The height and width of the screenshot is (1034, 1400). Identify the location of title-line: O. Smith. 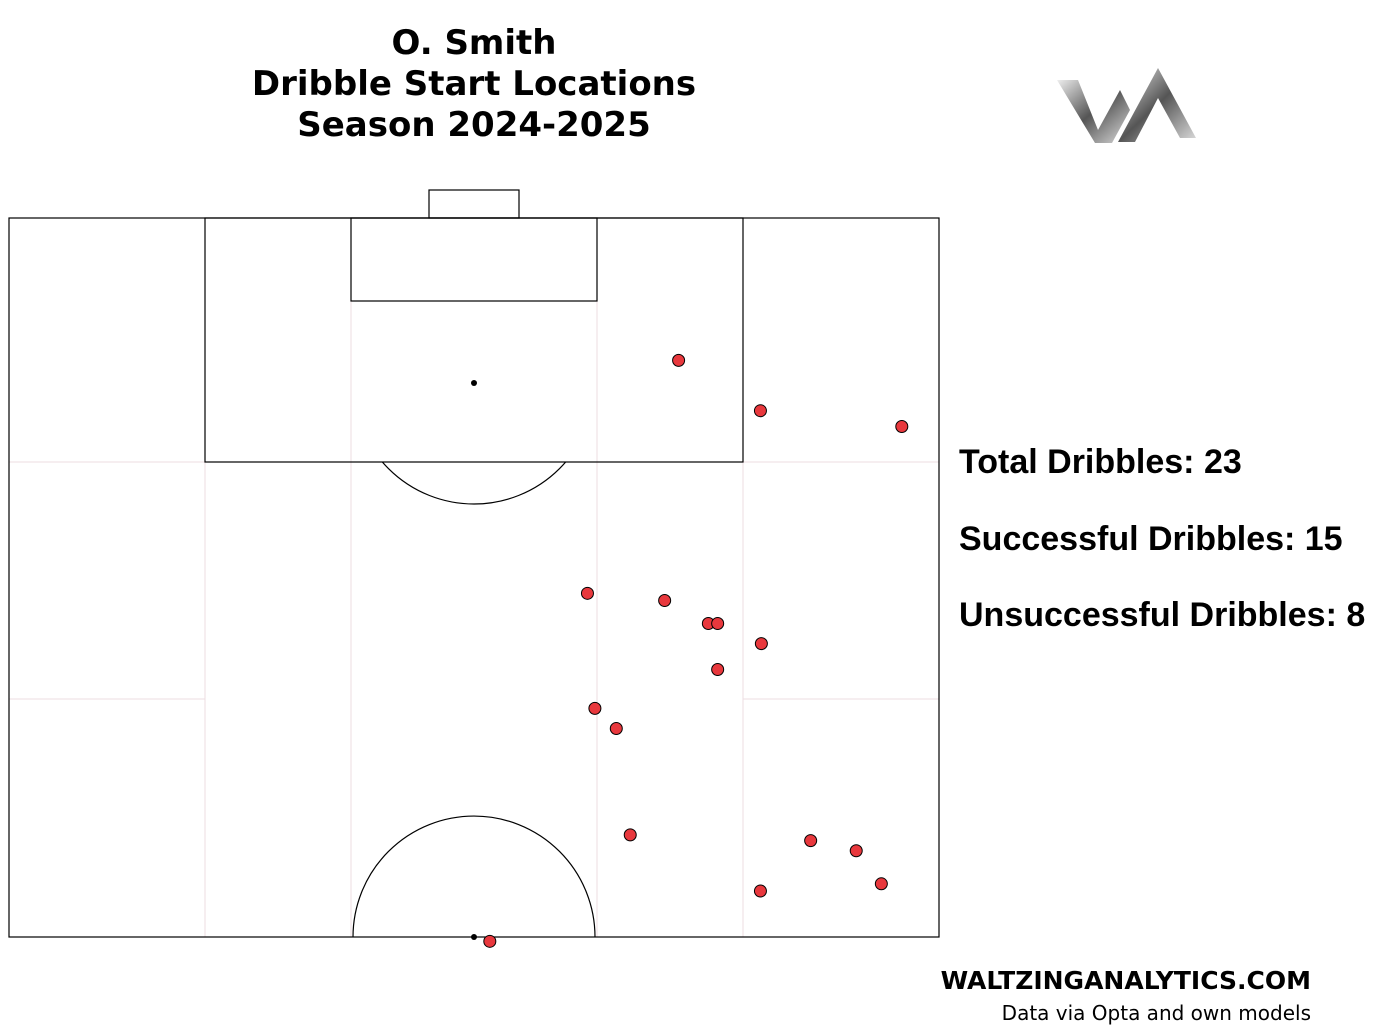
(474, 43).